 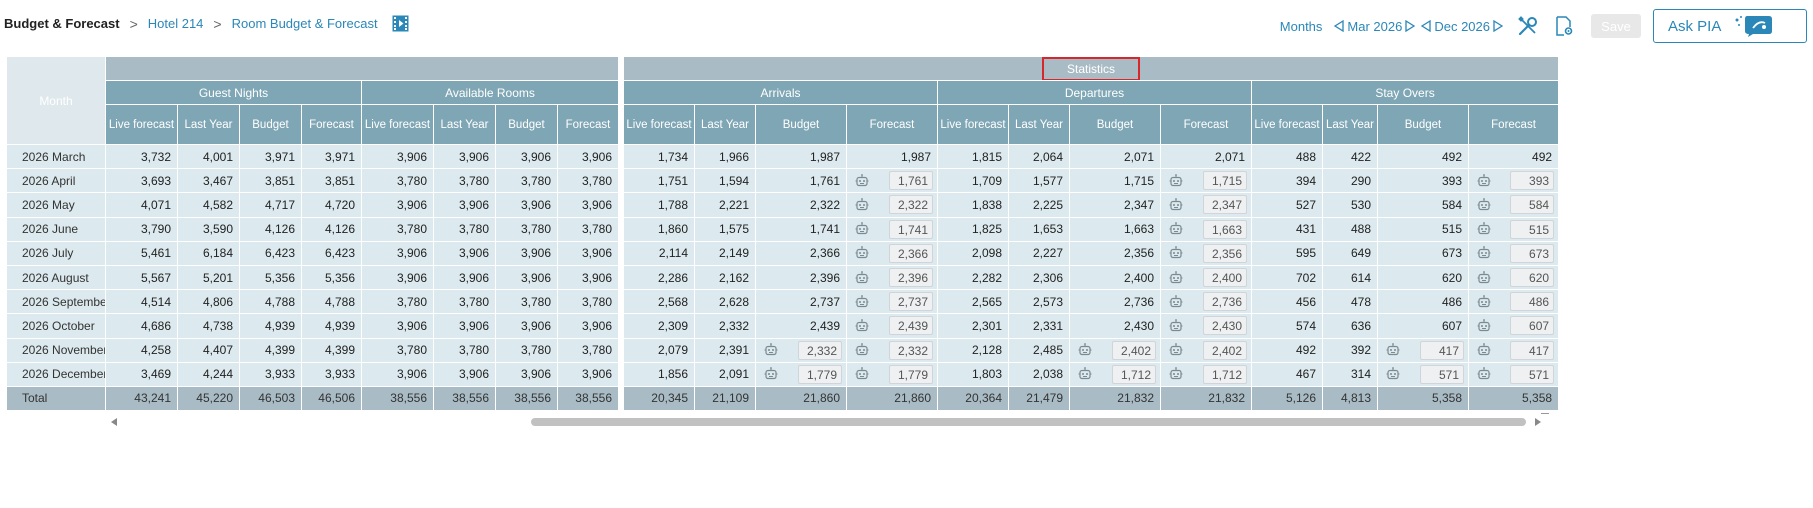 What do you see at coordinates (1532, 302) in the screenshot?
I see `forecast-input: 486` at bounding box center [1532, 302].